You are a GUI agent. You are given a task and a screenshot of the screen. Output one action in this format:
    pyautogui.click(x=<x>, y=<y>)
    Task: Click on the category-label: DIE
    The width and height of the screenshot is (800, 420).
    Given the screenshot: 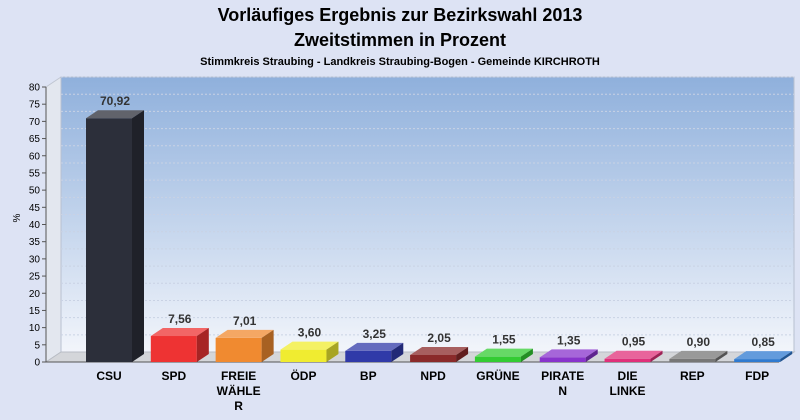 What is the action you would take?
    pyautogui.click(x=628, y=376)
    